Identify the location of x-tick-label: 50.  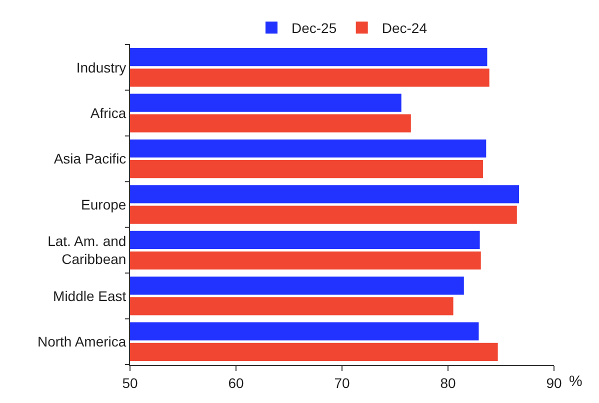
(130, 382).